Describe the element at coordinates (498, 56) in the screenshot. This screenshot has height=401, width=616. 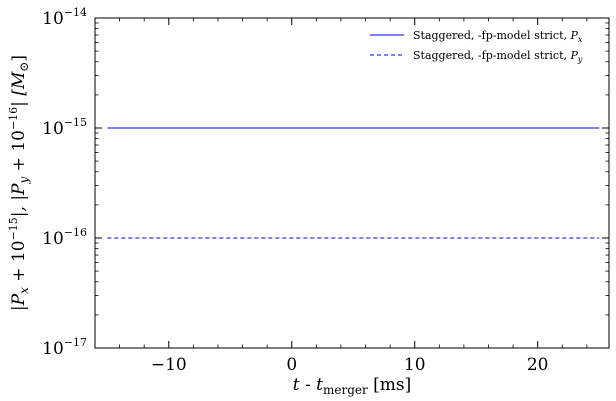
I see `legend-label-py: Staggered, -fp-model strict, Py` at that location.